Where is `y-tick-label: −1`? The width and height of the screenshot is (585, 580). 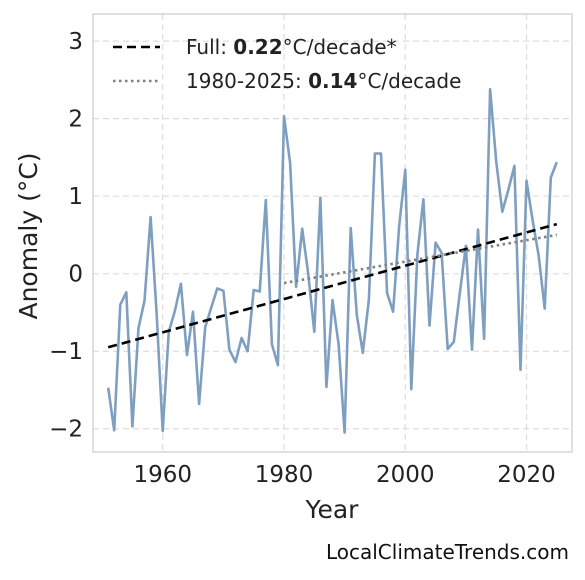 y-tick-label: −1 is located at coordinates (66, 352).